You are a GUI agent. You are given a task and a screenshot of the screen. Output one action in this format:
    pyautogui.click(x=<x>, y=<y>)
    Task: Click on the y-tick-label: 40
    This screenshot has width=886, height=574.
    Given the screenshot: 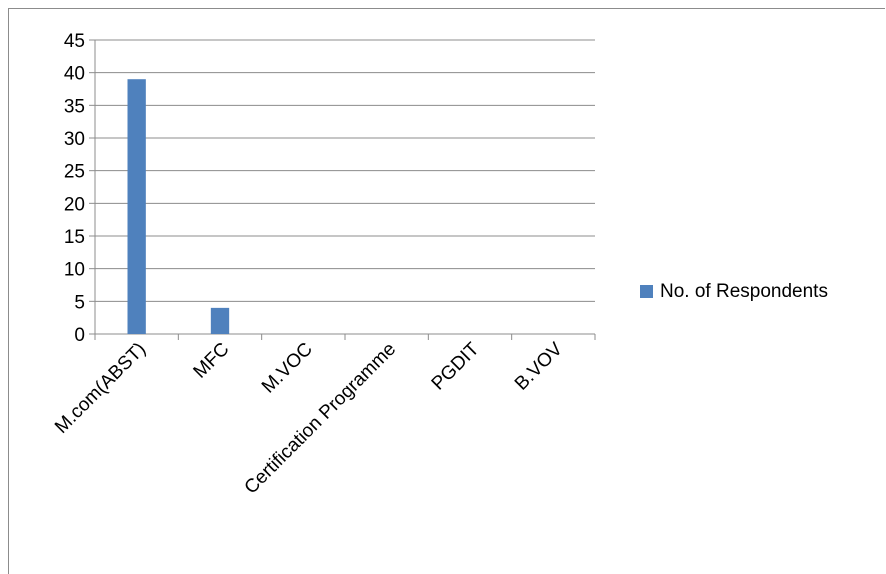 What is the action you would take?
    pyautogui.click(x=74, y=74)
    